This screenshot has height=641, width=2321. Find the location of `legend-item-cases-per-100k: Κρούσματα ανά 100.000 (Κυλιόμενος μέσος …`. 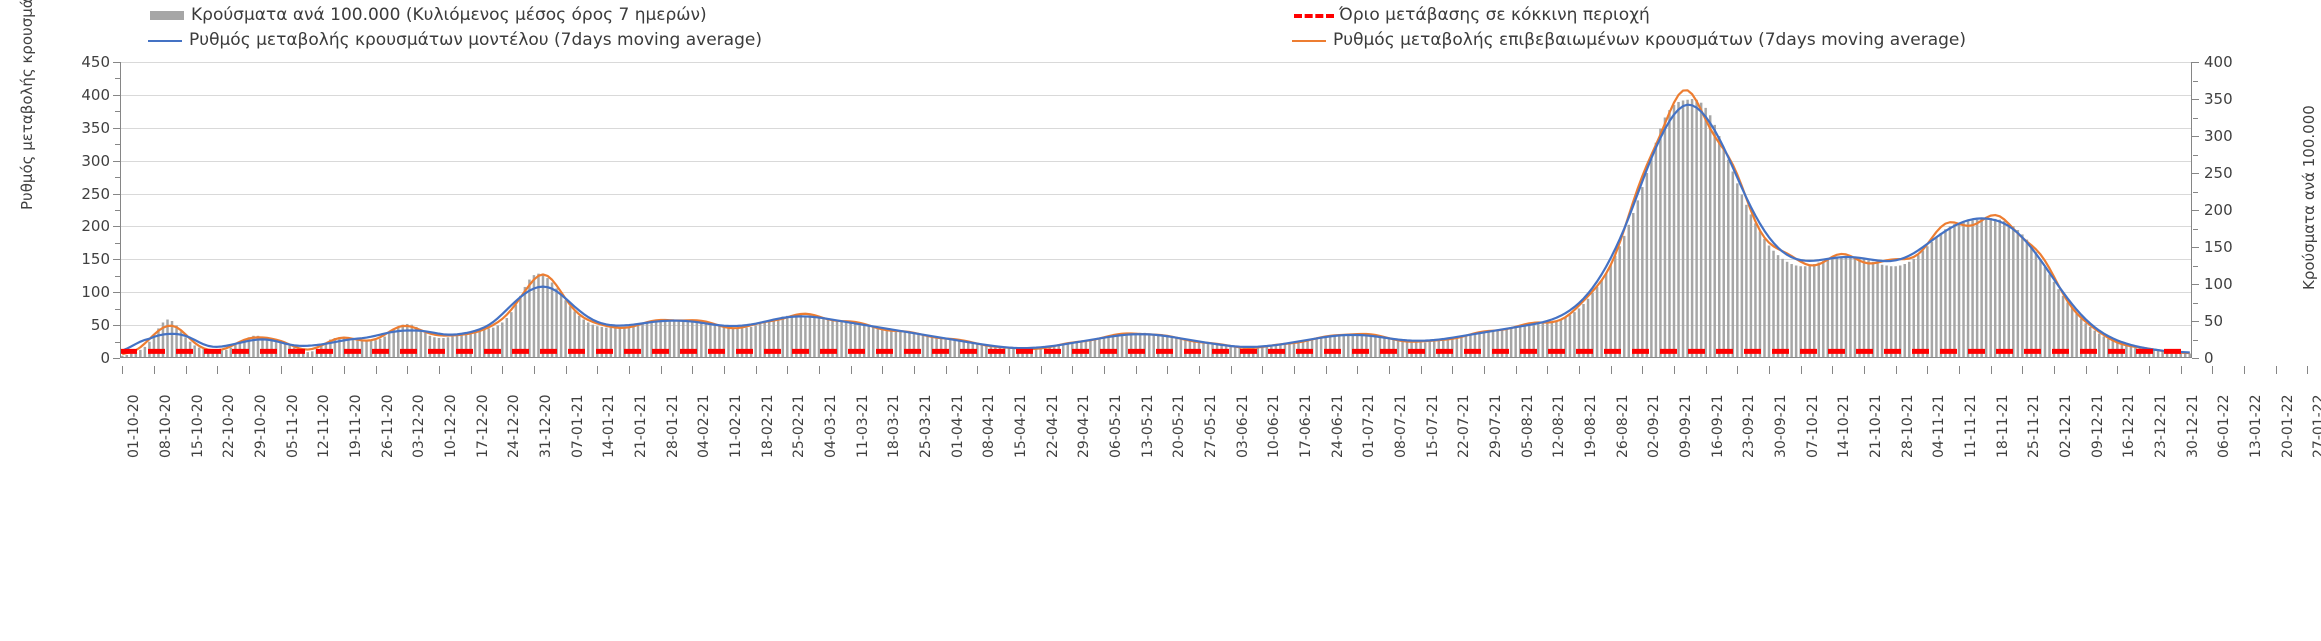

legend-item-cases-per-100k: Κρούσματα ανά 100.000 (Κυλιόμενος μέσος … is located at coordinates (428, 15).